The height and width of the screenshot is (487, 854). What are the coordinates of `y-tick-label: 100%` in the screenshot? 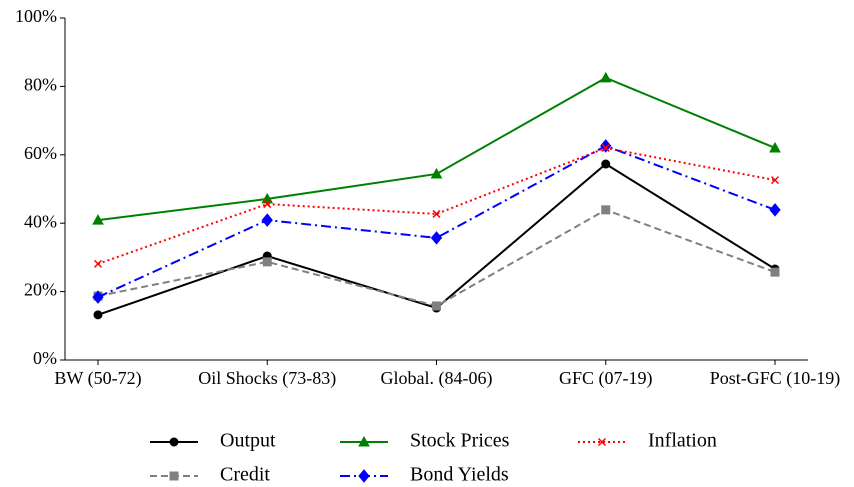 It's located at (36, 16).